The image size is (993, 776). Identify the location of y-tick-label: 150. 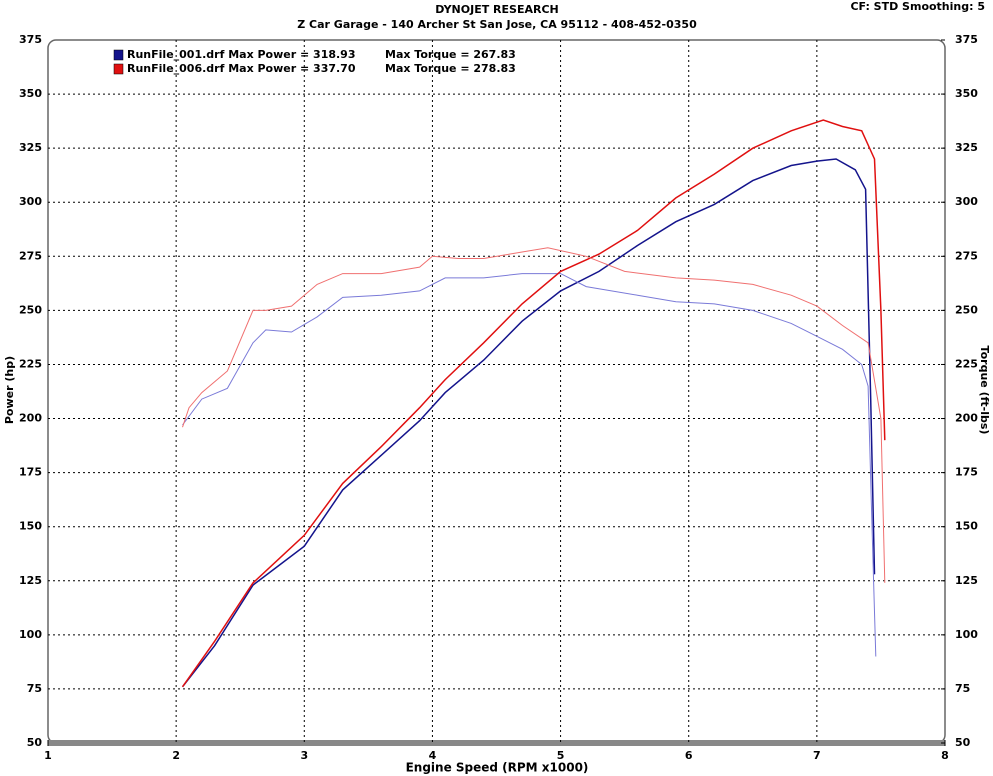
(30, 526).